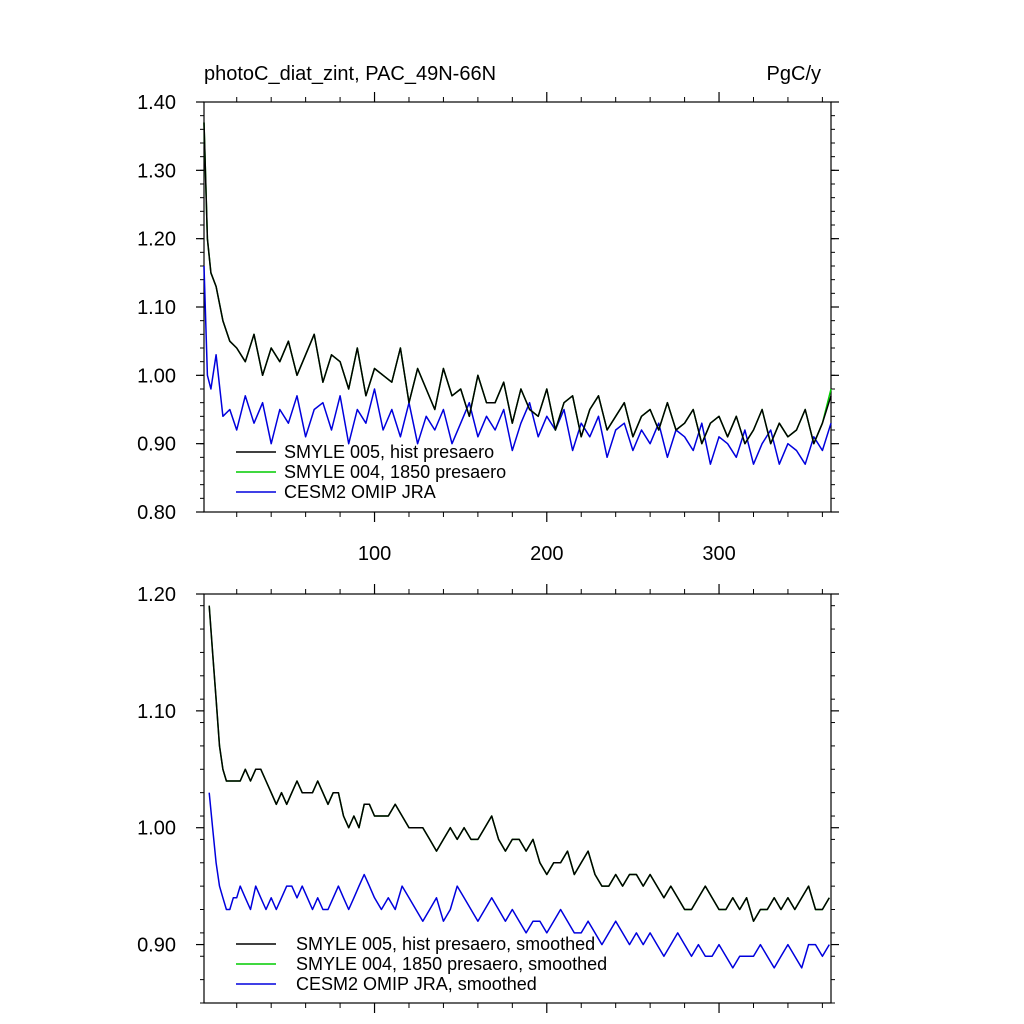  What do you see at coordinates (546, 554) in the screenshot?
I see `top-x-tick-label: 200` at bounding box center [546, 554].